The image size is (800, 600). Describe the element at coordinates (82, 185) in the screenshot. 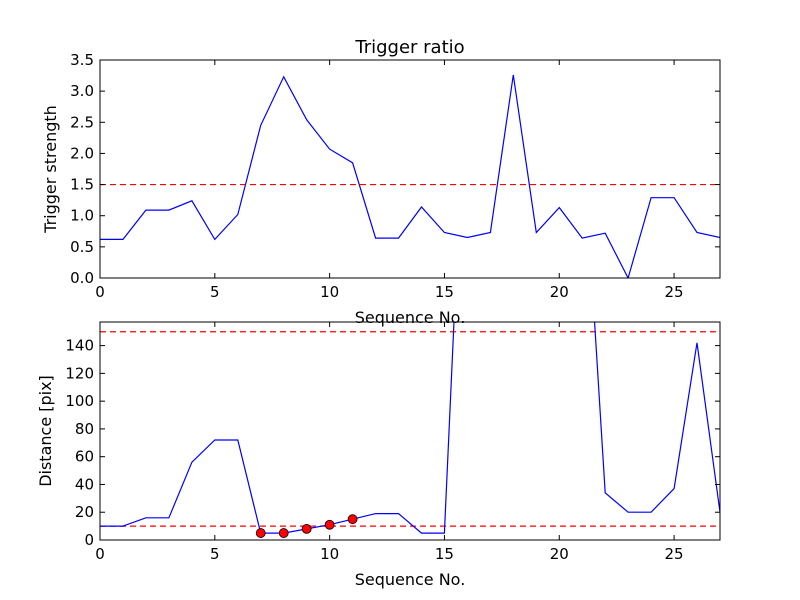

I see `chart-top-ytick-label: 1.5` at that location.